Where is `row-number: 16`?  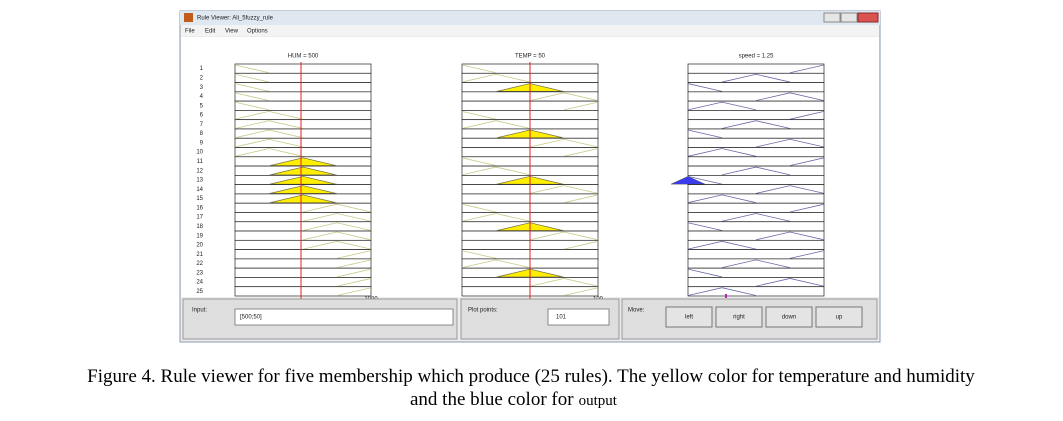
row-number: 16 is located at coordinates (199, 208).